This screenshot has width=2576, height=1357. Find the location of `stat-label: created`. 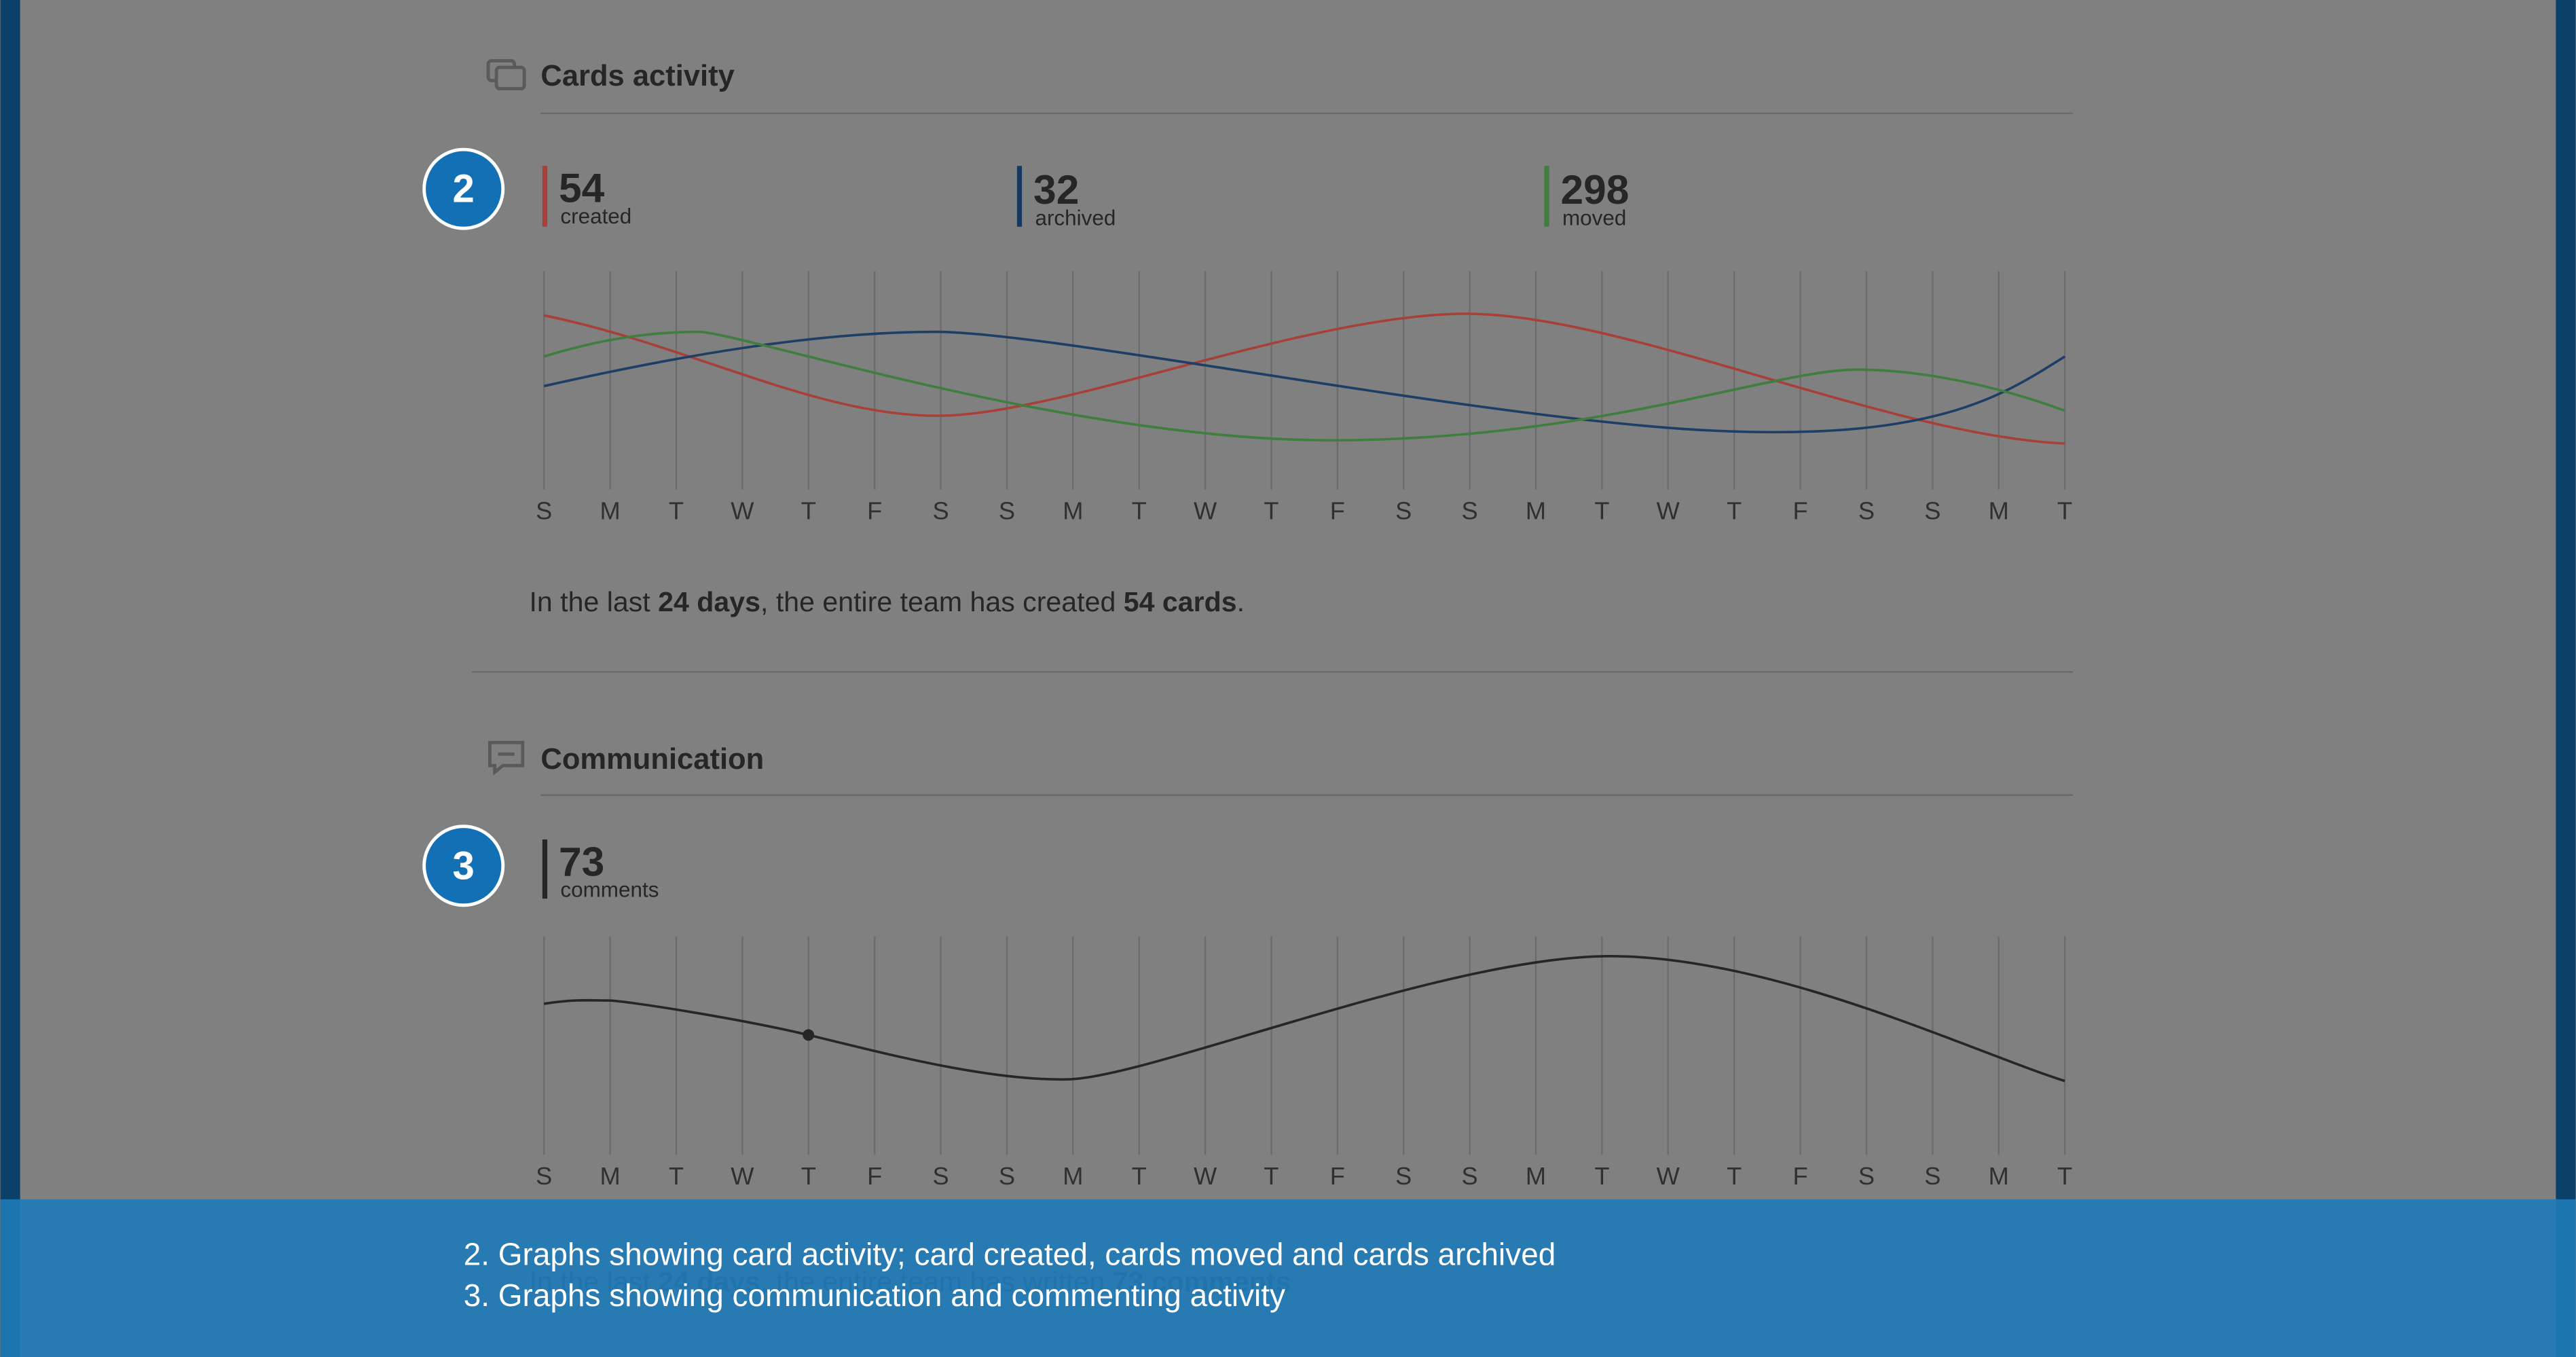

stat-label: created is located at coordinates (595, 216).